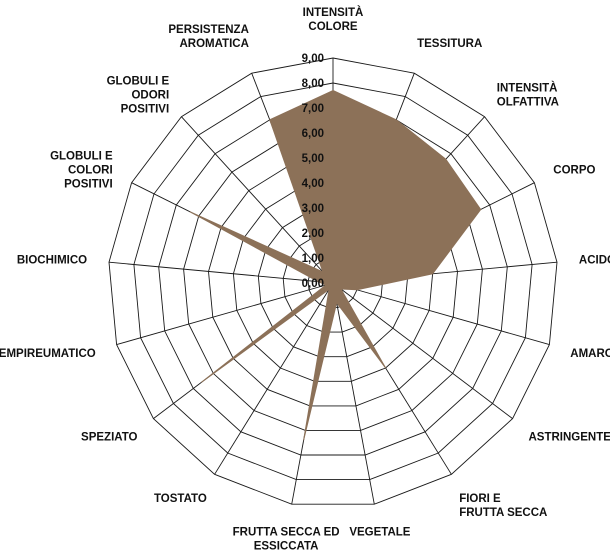 This screenshot has width=610, height=550. What do you see at coordinates (574, 170) in the screenshot?
I see `axis-label: CORPO` at bounding box center [574, 170].